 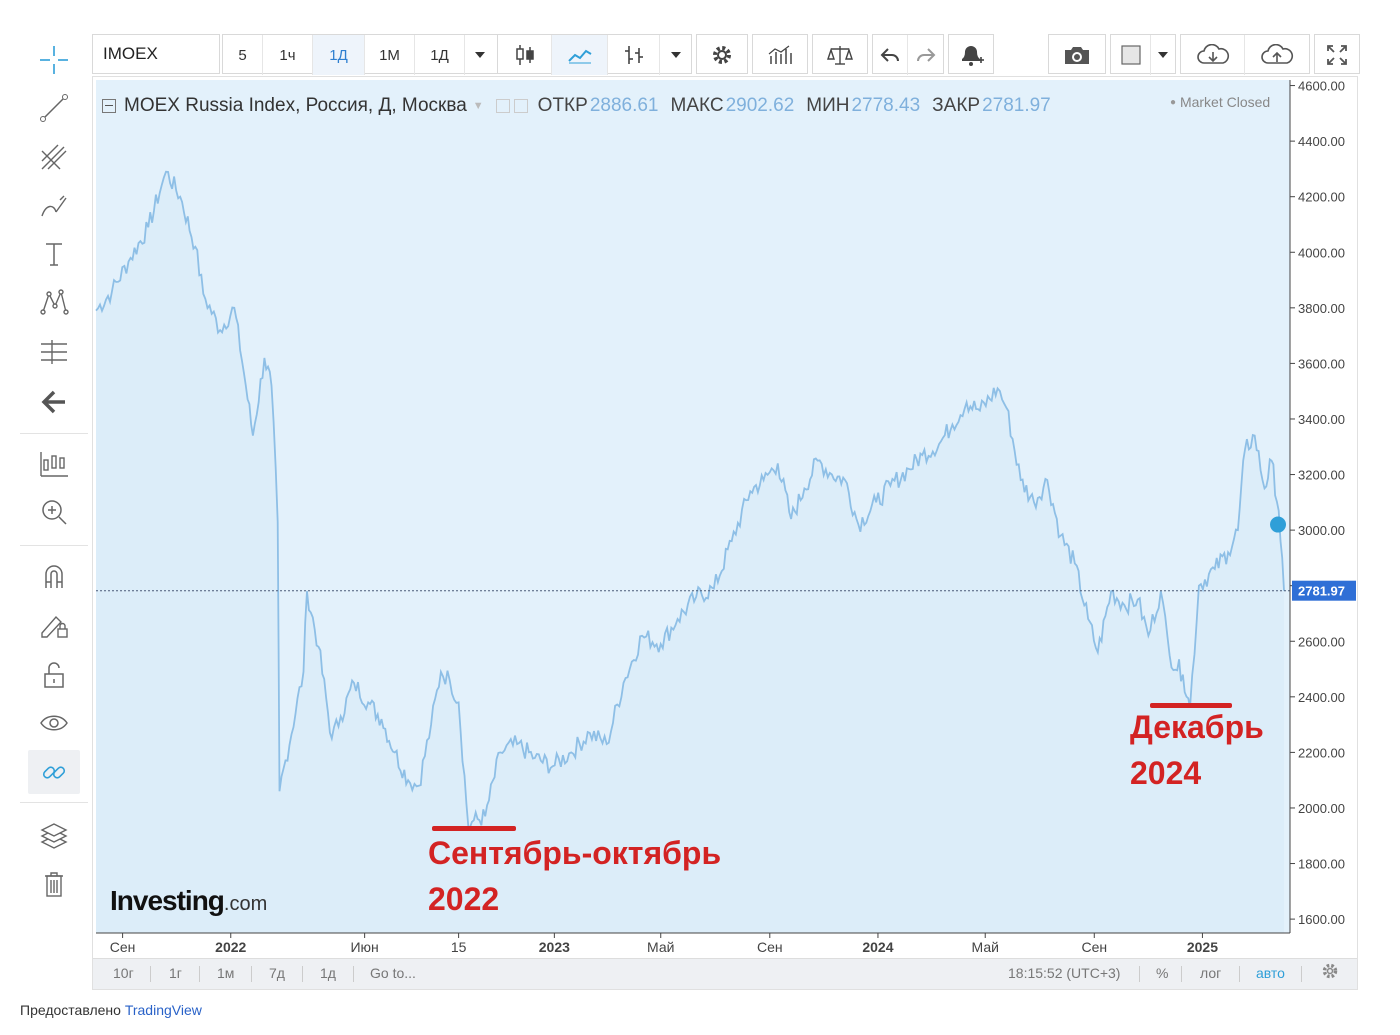 What do you see at coordinates (54, 723) in the screenshot?
I see `eye-icon` at bounding box center [54, 723].